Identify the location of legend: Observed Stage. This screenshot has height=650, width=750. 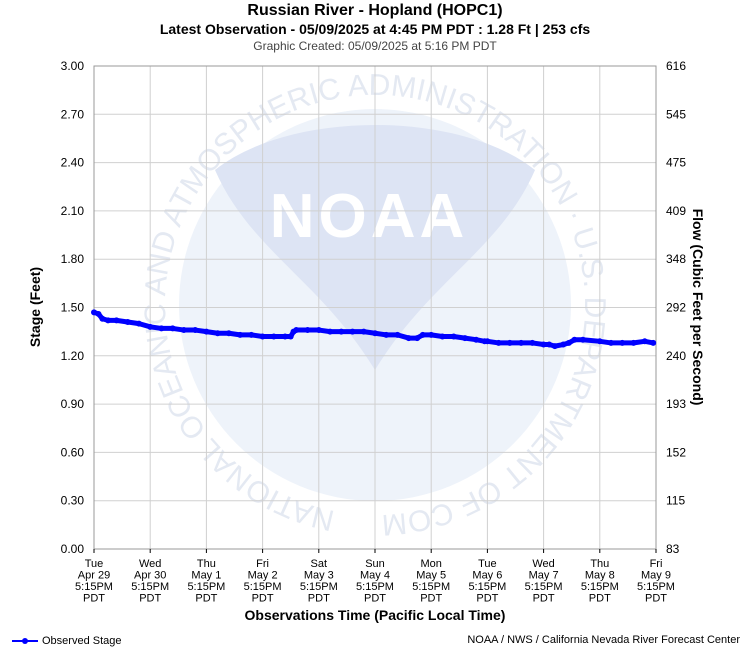
(67, 641).